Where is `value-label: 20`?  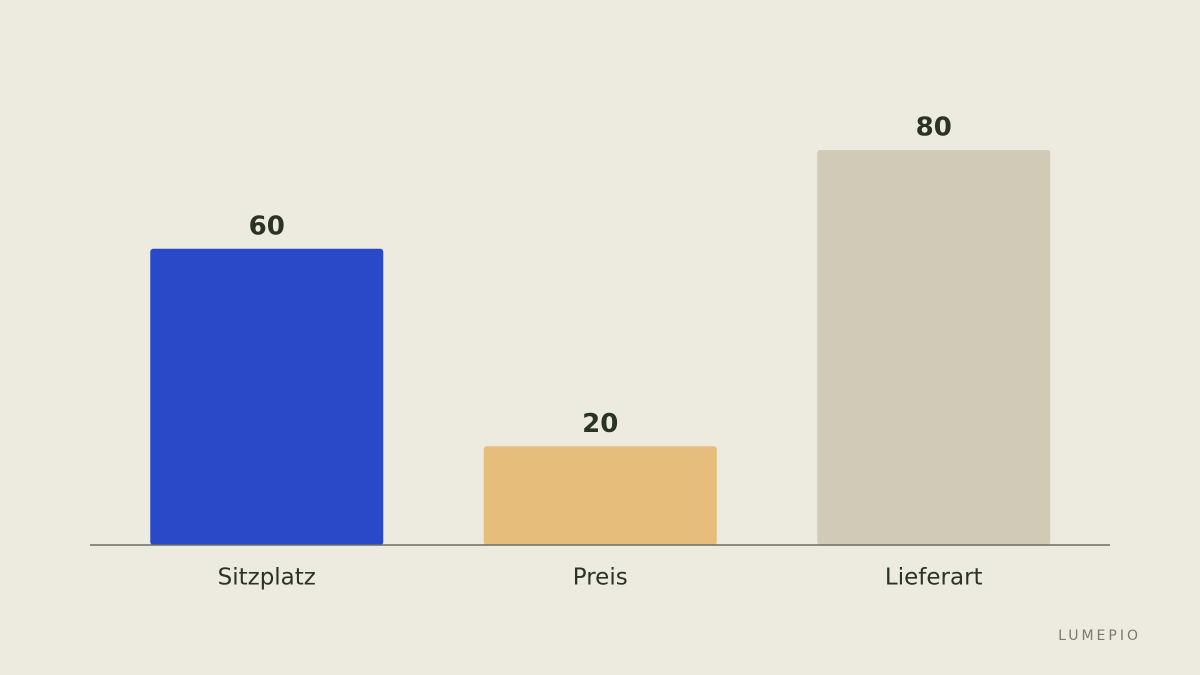
value-label: 20 is located at coordinates (600, 424).